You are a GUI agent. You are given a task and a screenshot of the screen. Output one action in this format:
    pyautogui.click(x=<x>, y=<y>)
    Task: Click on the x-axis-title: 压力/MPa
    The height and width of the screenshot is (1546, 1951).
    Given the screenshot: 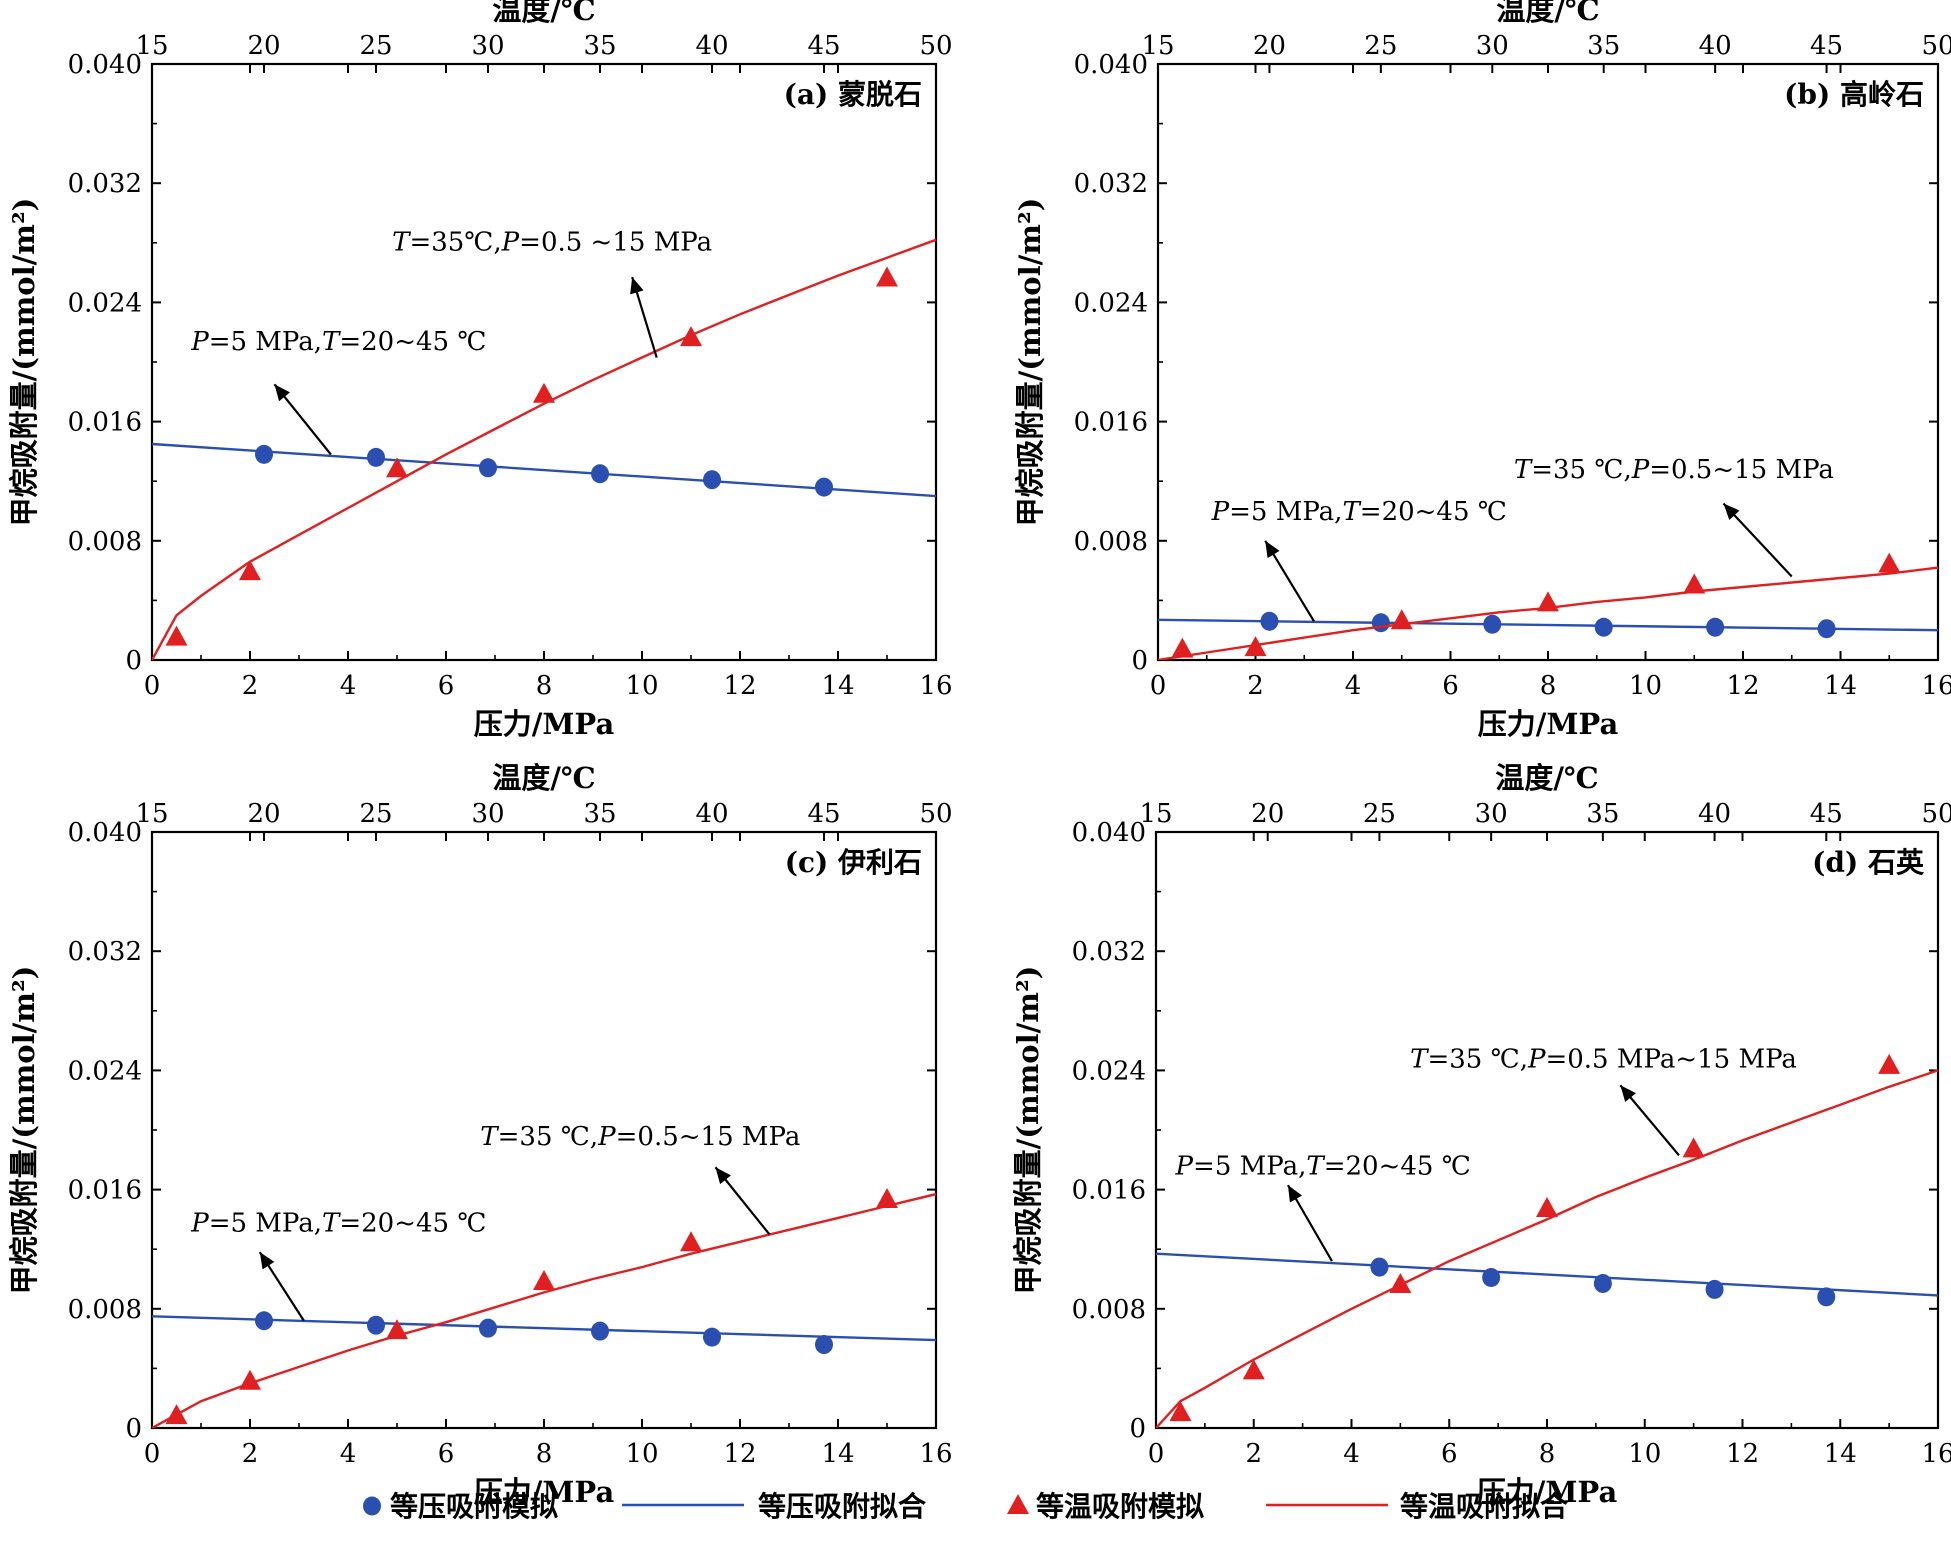 What is the action you would take?
    pyautogui.click(x=1548, y=724)
    